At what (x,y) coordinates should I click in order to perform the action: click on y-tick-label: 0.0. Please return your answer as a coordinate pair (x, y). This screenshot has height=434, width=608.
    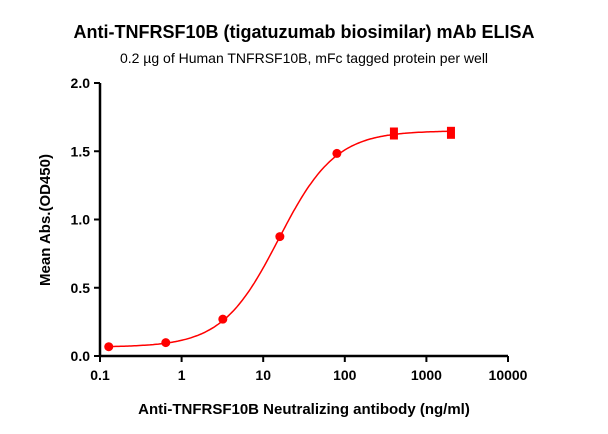
    Looking at the image, I should click on (81, 356).